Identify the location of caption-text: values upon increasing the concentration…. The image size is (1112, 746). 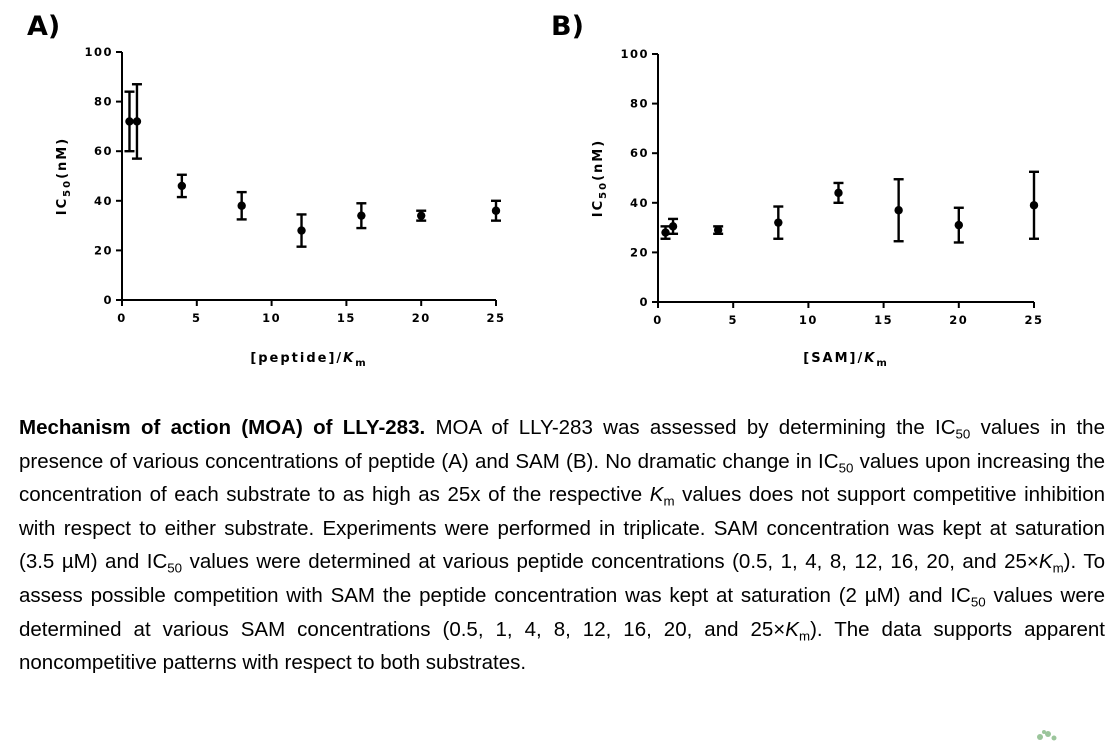
(562, 478).